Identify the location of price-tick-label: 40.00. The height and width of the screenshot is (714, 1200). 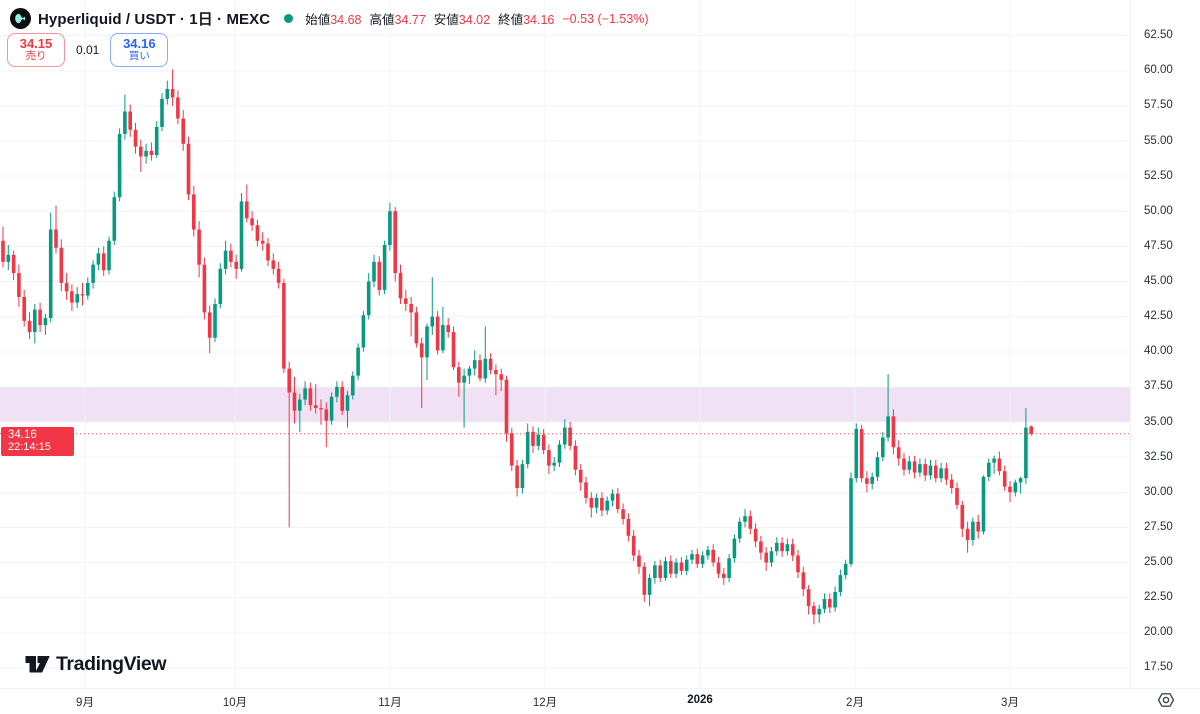
(1158, 351).